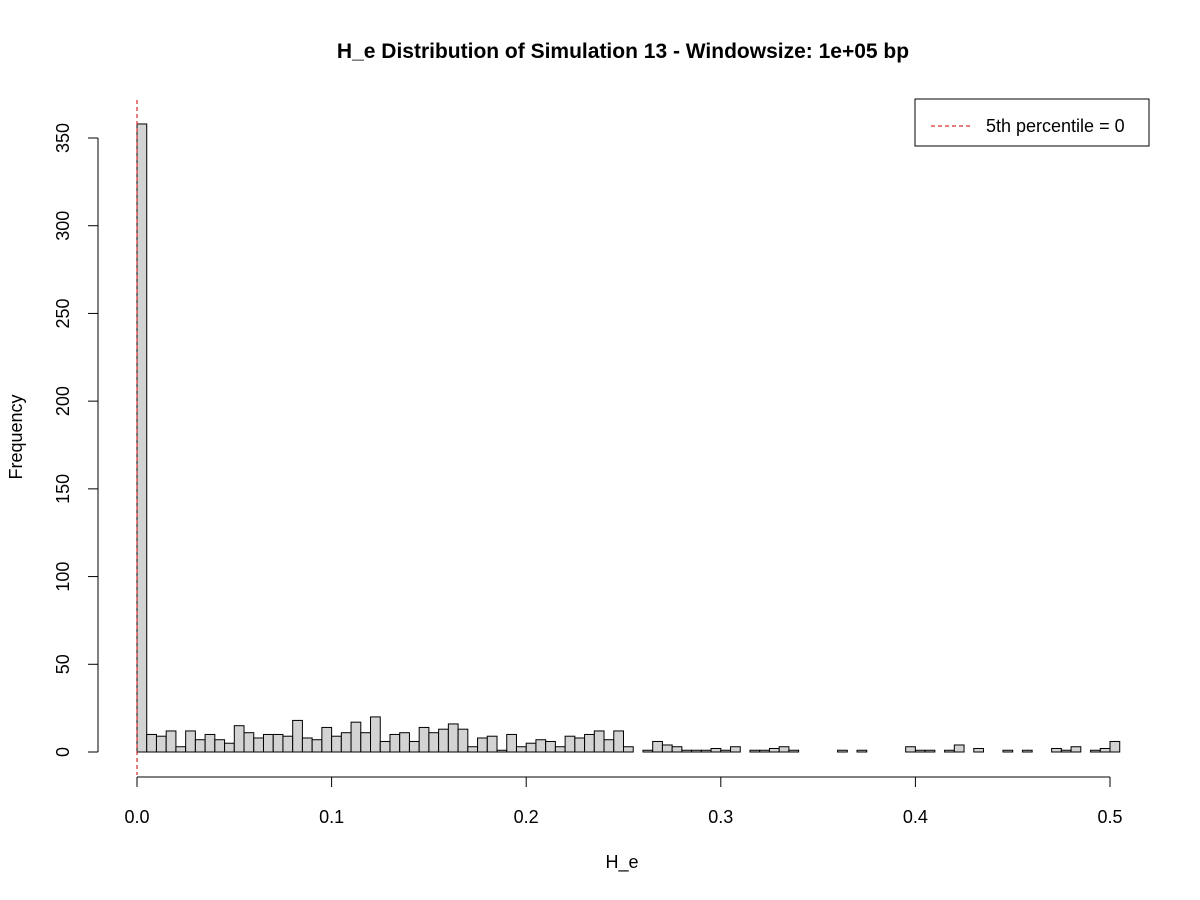 The width and height of the screenshot is (1200, 900). What do you see at coordinates (63, 664) in the screenshot?
I see `y-tick-label: 50` at bounding box center [63, 664].